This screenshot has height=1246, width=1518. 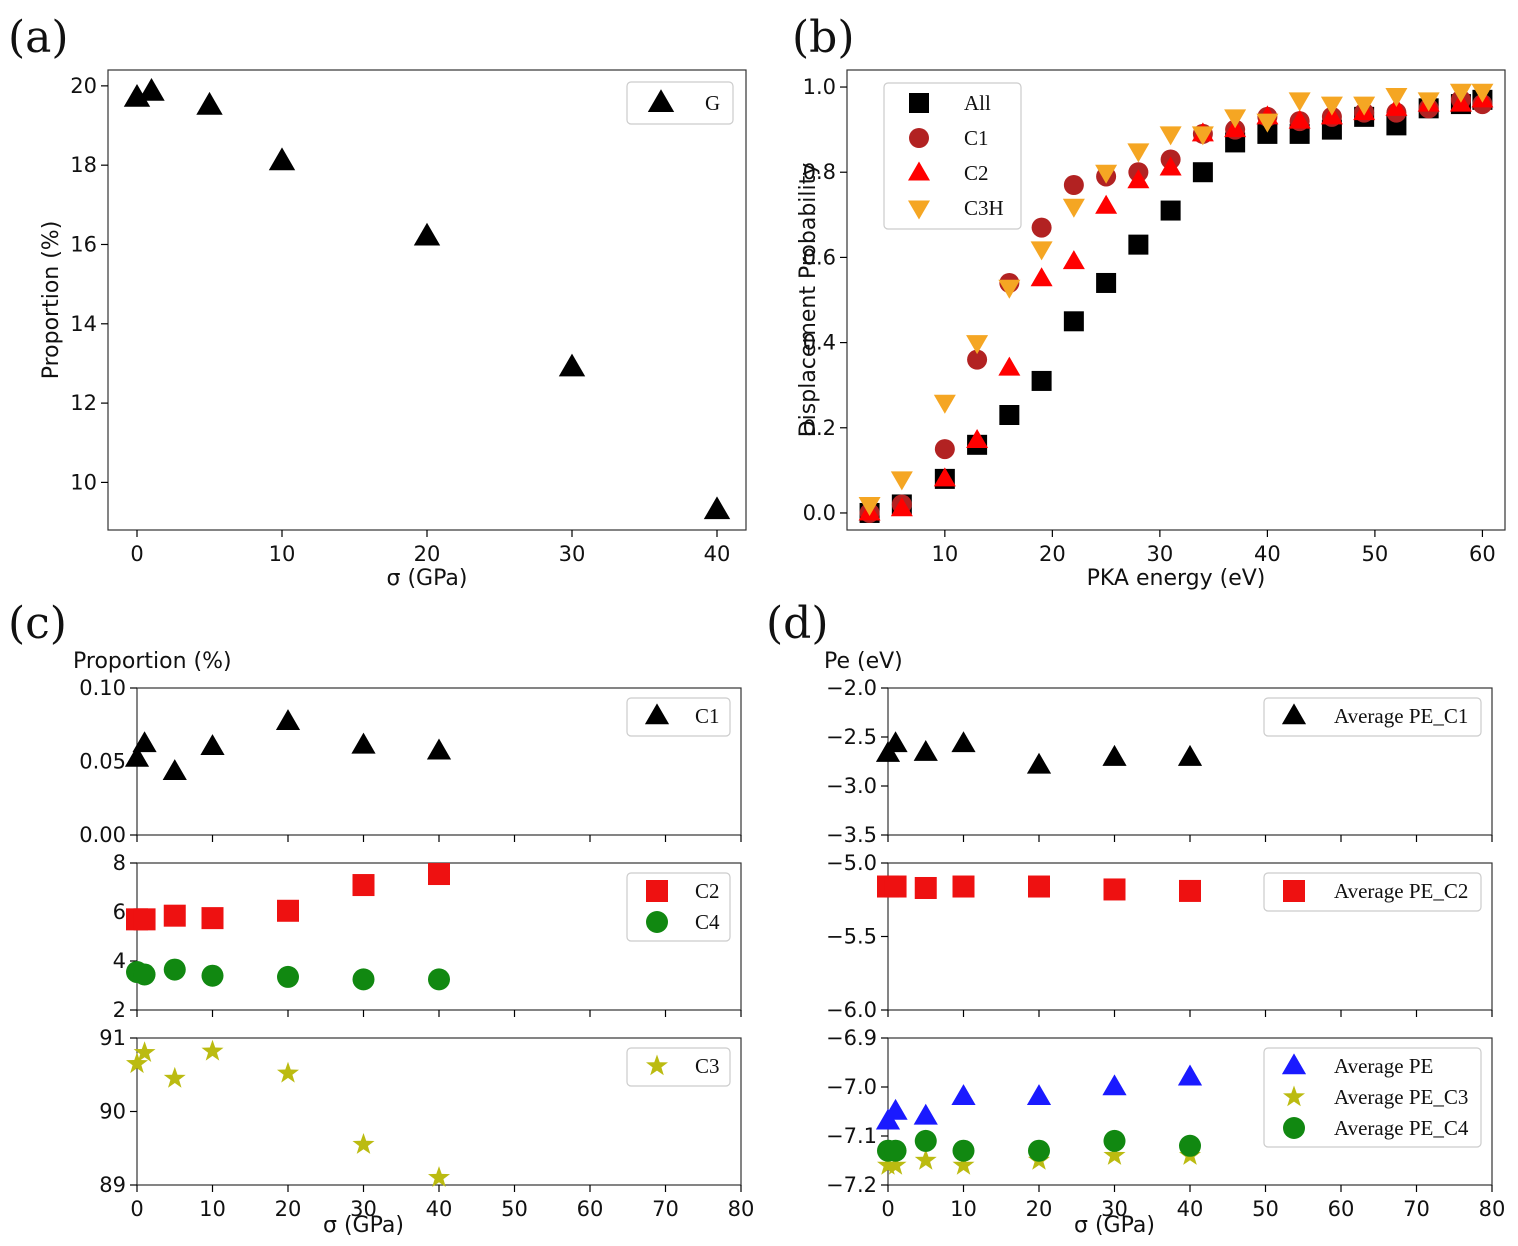 What do you see at coordinates (439, 1209) in the screenshot?
I see `x-tick-label: 40` at bounding box center [439, 1209].